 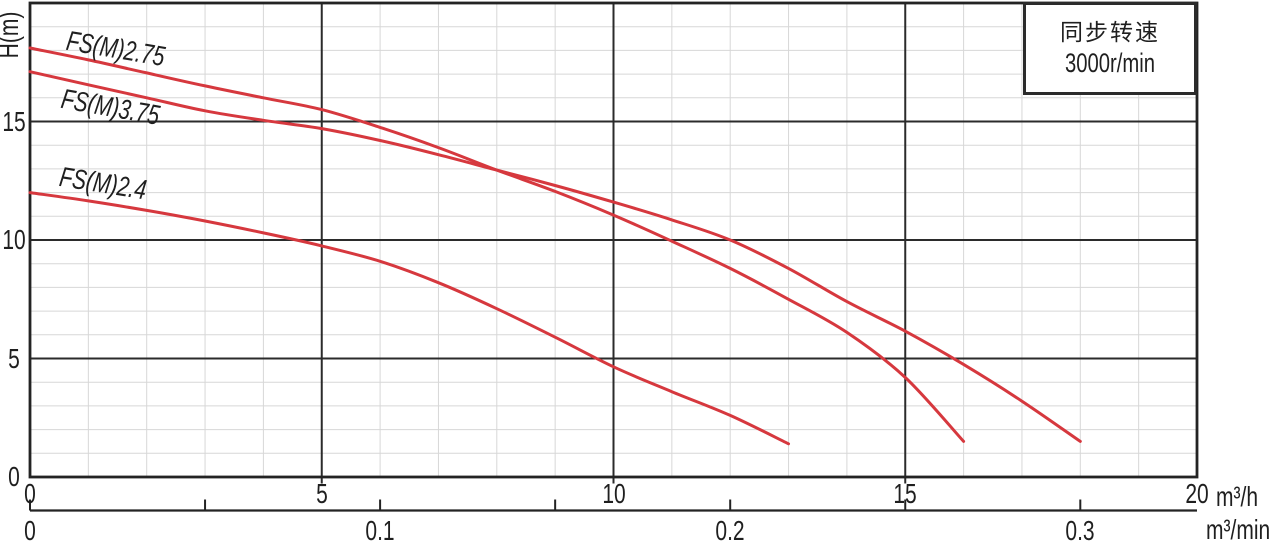 What do you see at coordinates (13, 358) in the screenshot?
I see `y-tick-5: 5` at bounding box center [13, 358].